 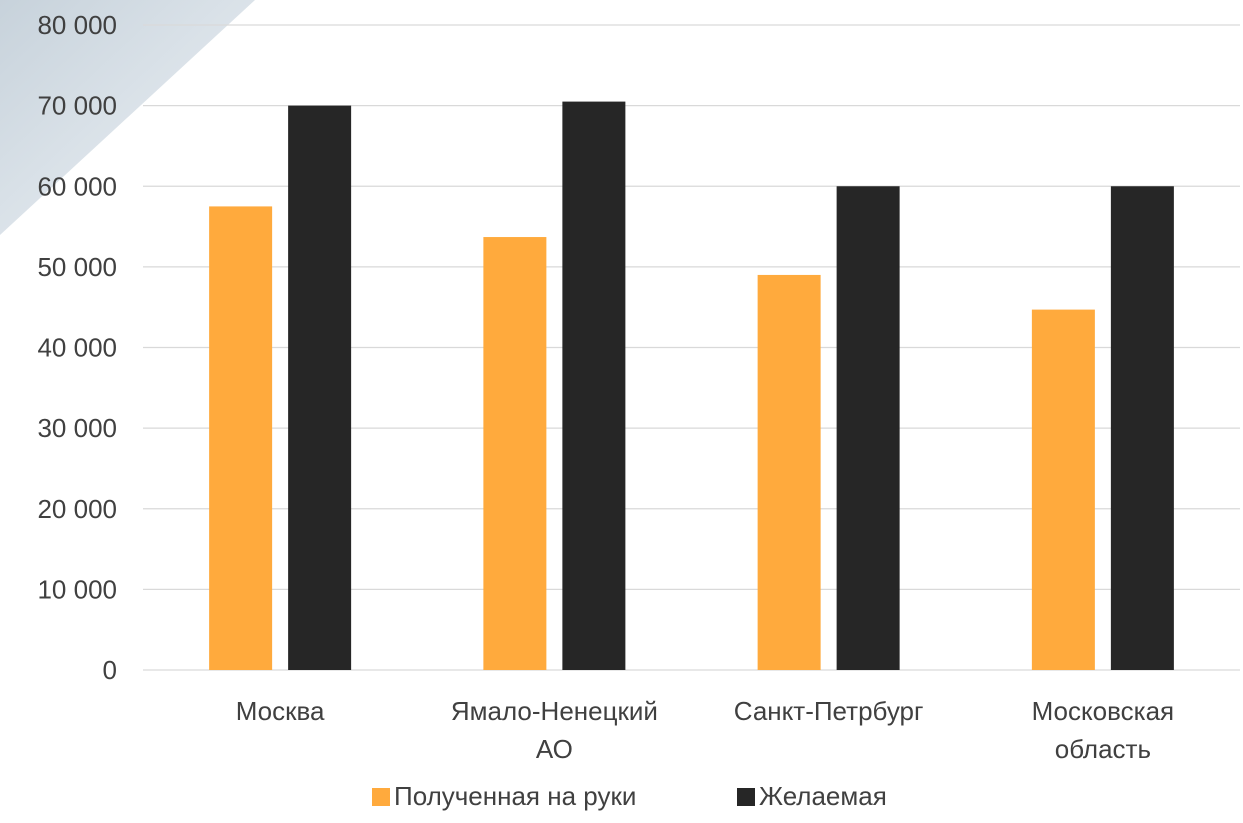 I want to click on x-tick-label: Москва, so click(x=280, y=711).